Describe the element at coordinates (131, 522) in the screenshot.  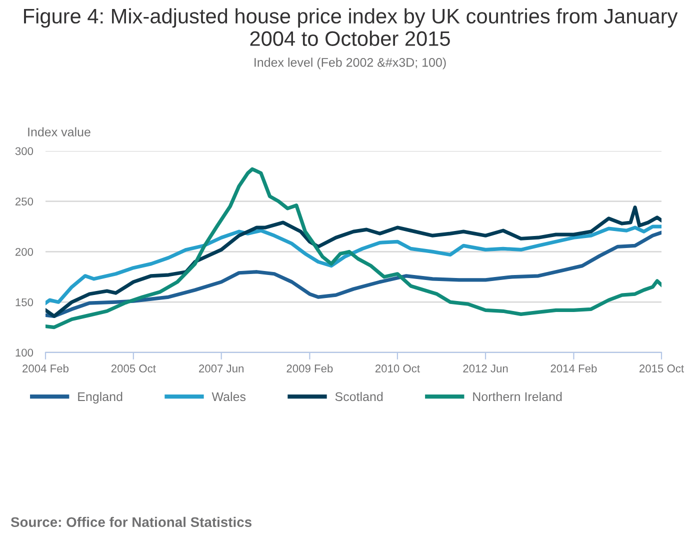
I see `source-note: Source: Office for National Statistics` at that location.